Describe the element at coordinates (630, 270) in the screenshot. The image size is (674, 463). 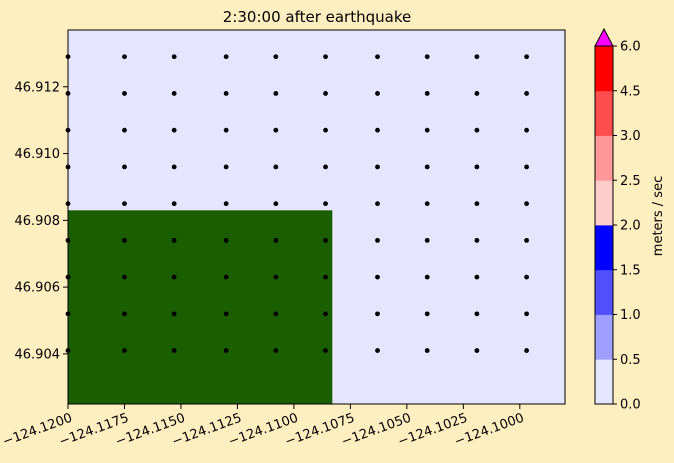
I see `colorbar-tick-label: 1.5` at that location.